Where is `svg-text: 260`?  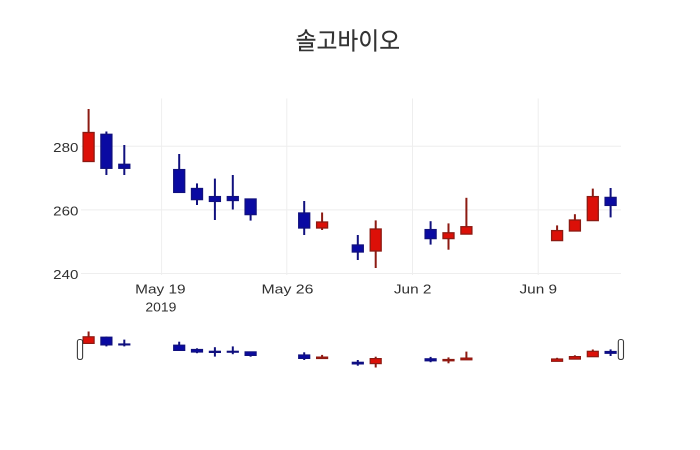
svg-text: 260 is located at coordinates (65, 210).